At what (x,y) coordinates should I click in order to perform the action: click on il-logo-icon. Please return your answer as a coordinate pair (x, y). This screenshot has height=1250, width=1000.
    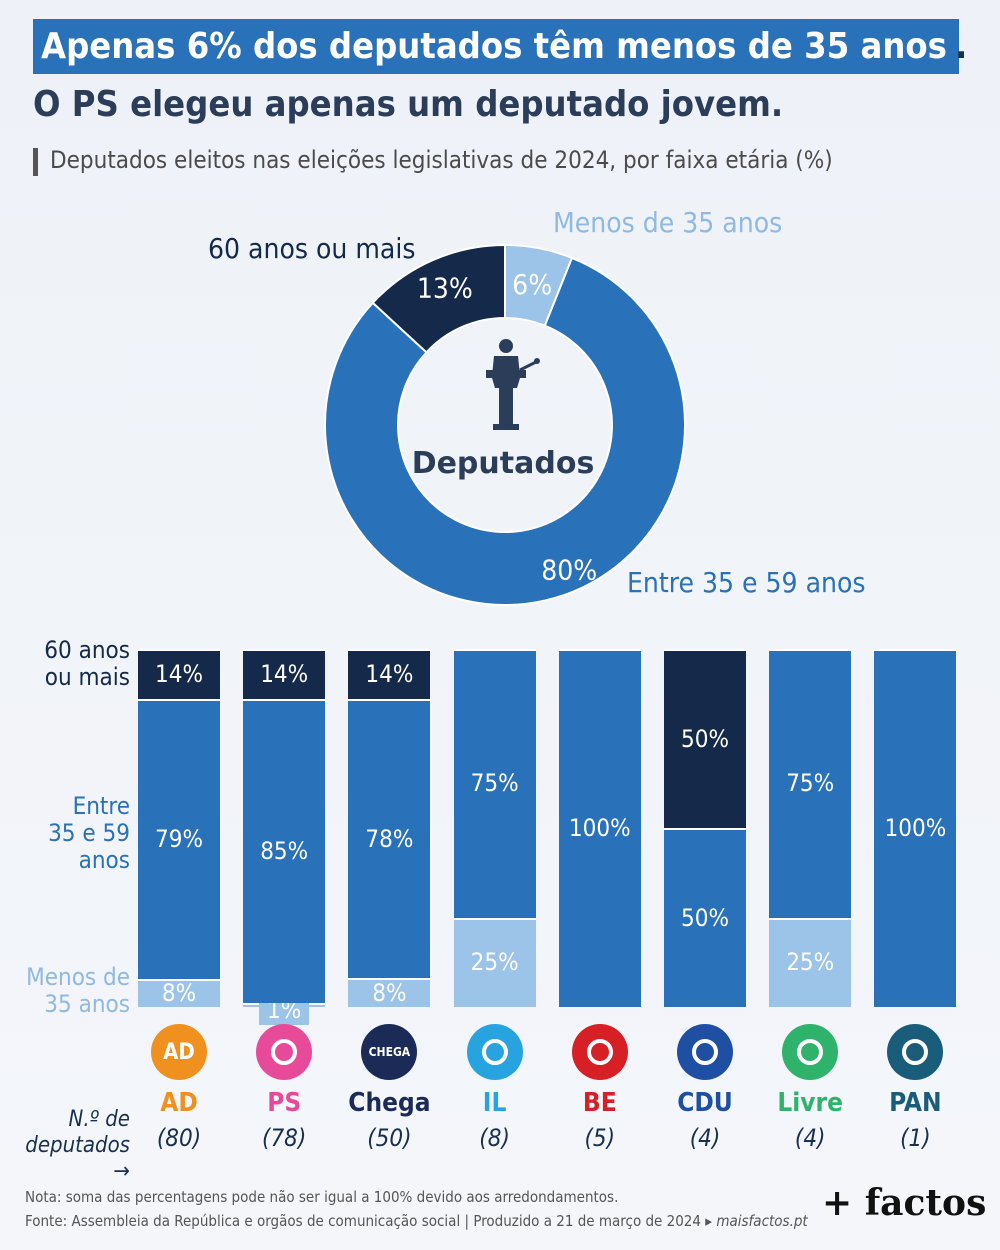
    Looking at the image, I should click on (494, 1052).